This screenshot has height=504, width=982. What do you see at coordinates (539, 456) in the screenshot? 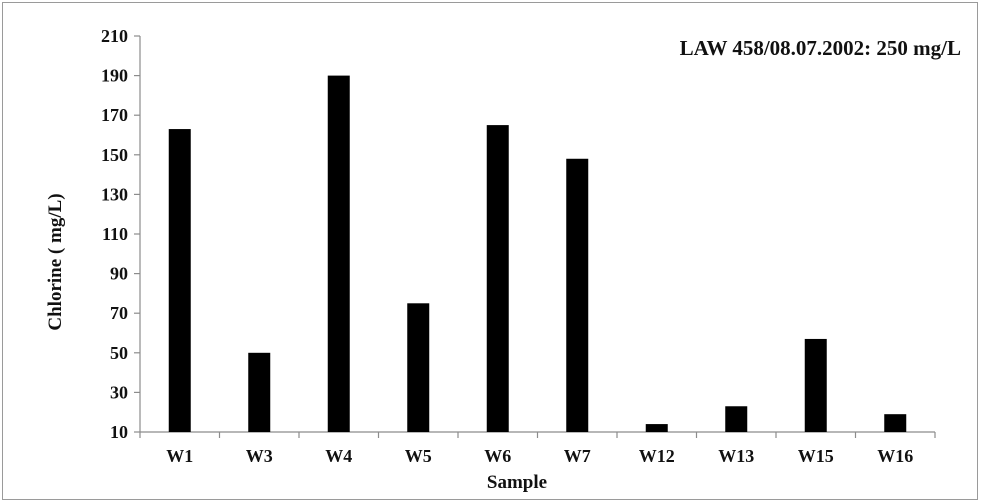
I see `x-tick-labels: W1 W3 W4 W5 W6 W7 W12 W13 W15 W16` at bounding box center [539, 456].